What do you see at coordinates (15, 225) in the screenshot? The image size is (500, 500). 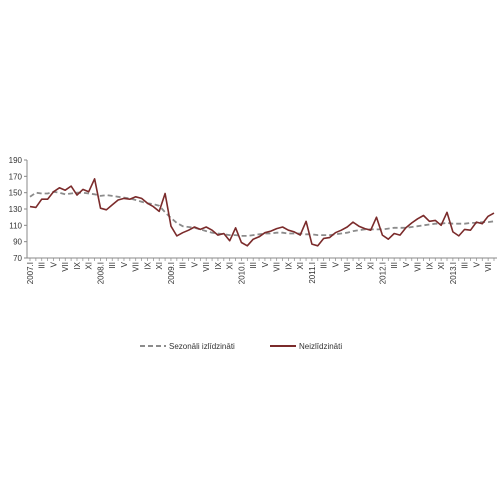 I see `y-tick-label: 110` at bounding box center [15, 225].